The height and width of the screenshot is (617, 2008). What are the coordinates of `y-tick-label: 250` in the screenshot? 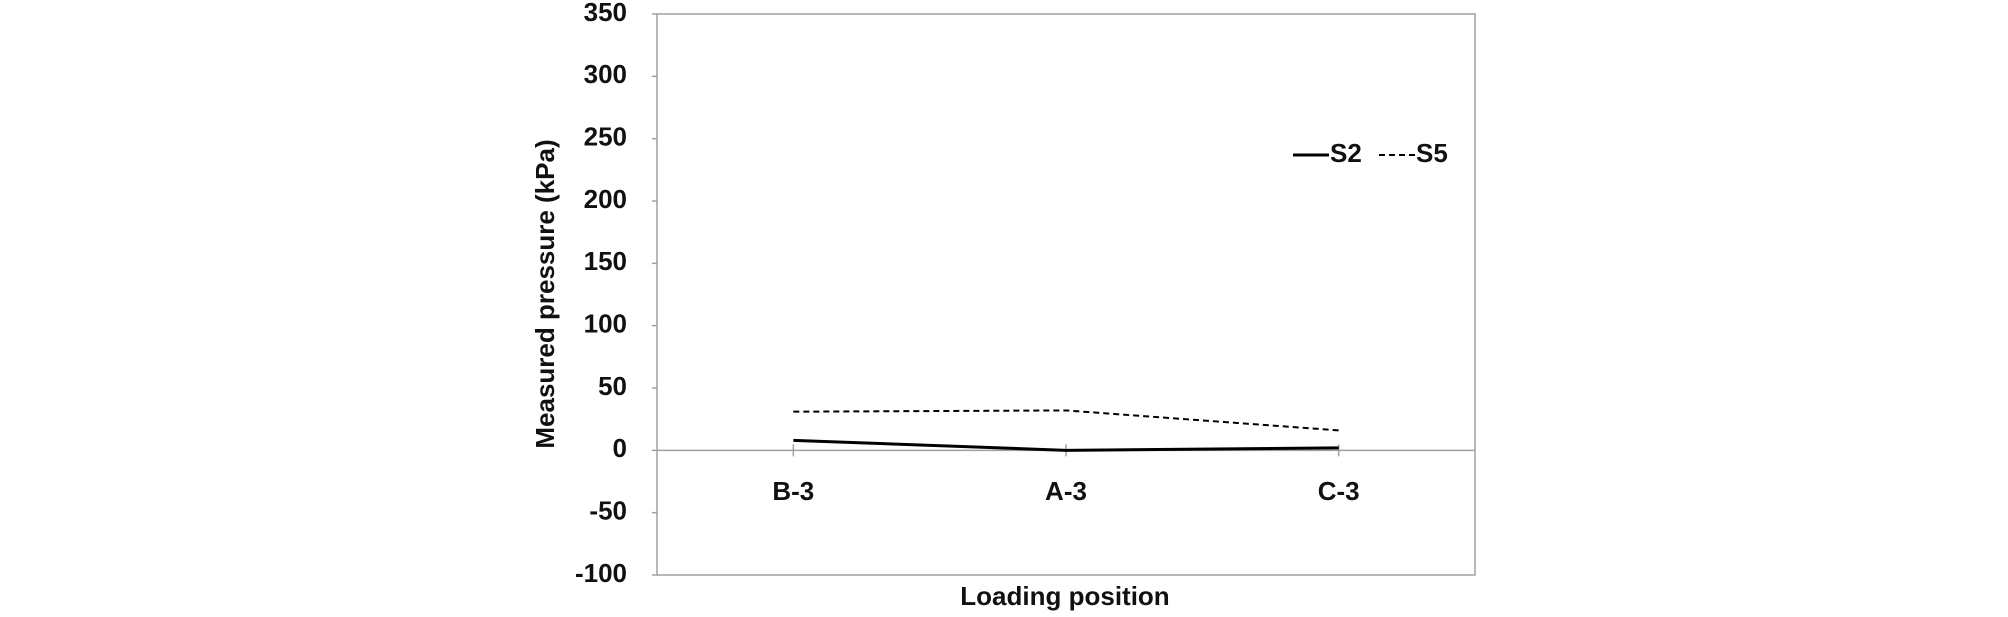 It's located at (605, 137).